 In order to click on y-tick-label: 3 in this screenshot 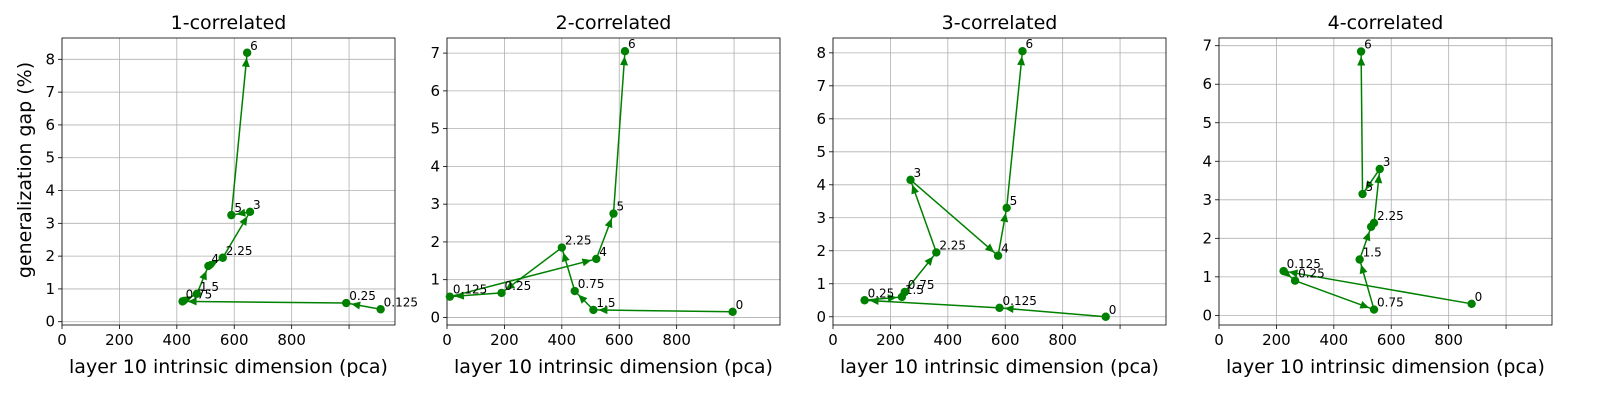, I will do `click(435, 204)`.